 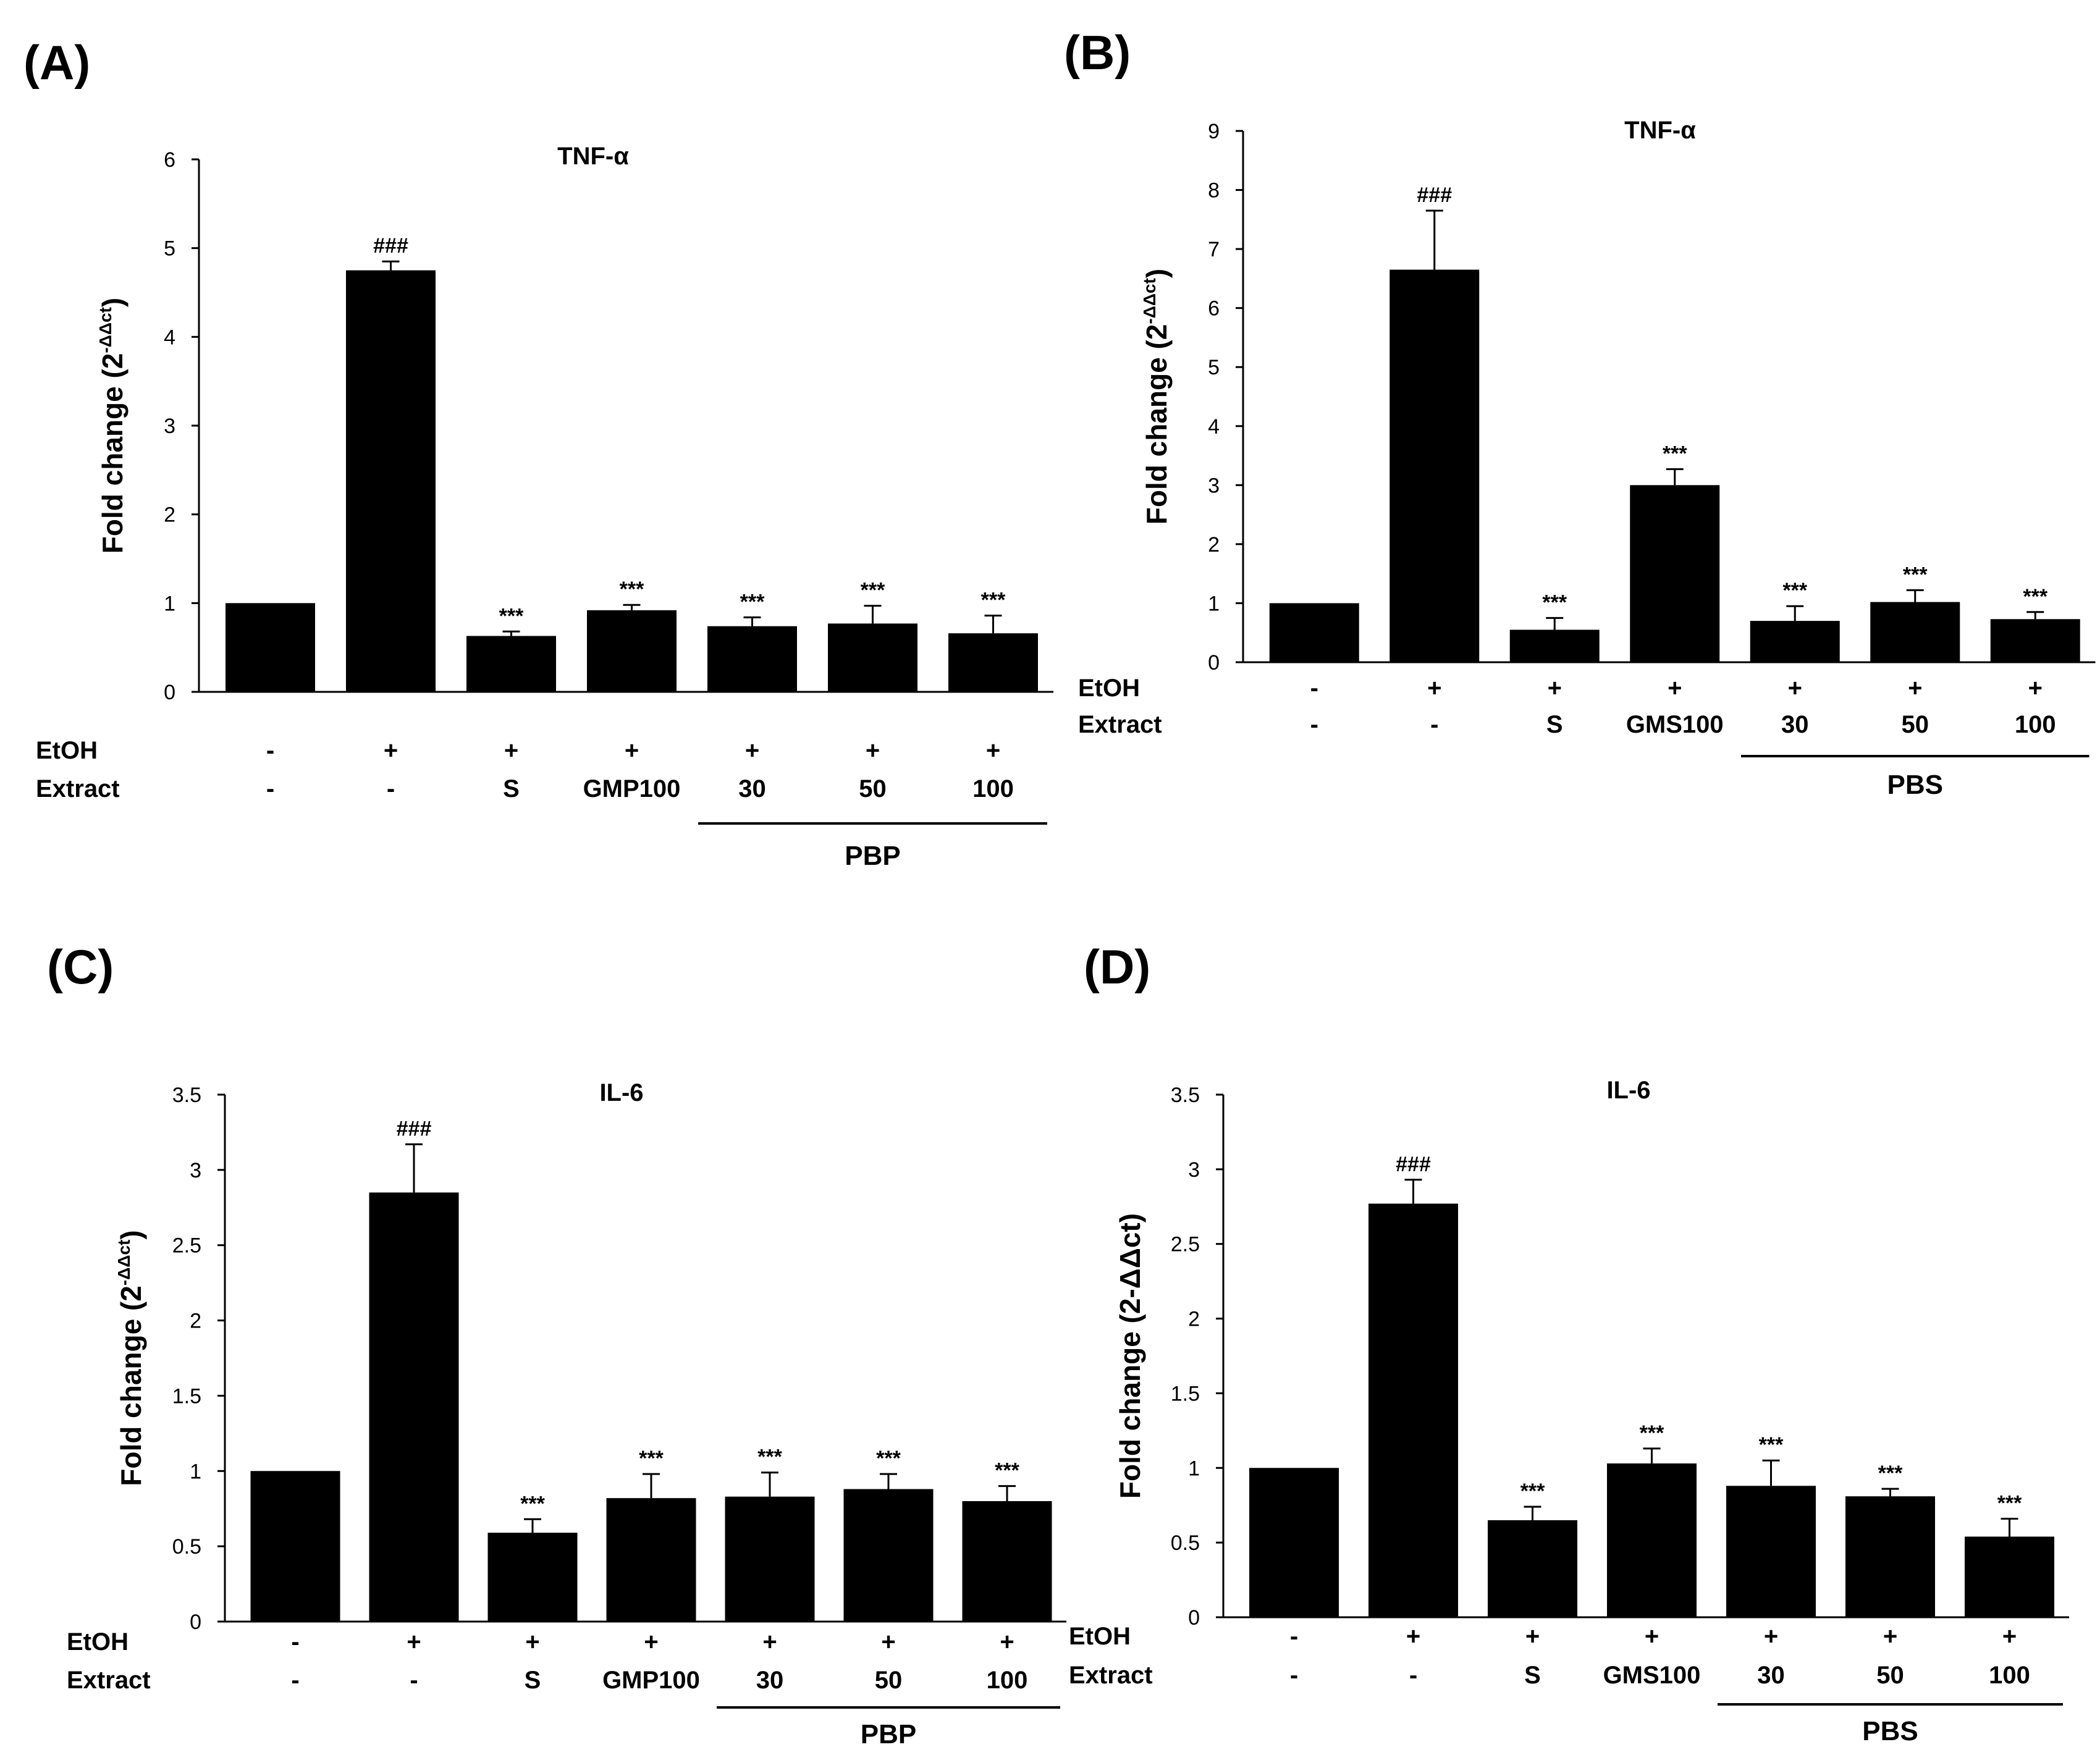 I want to click on y-tick-label: 3.5, so click(x=1185, y=1096).